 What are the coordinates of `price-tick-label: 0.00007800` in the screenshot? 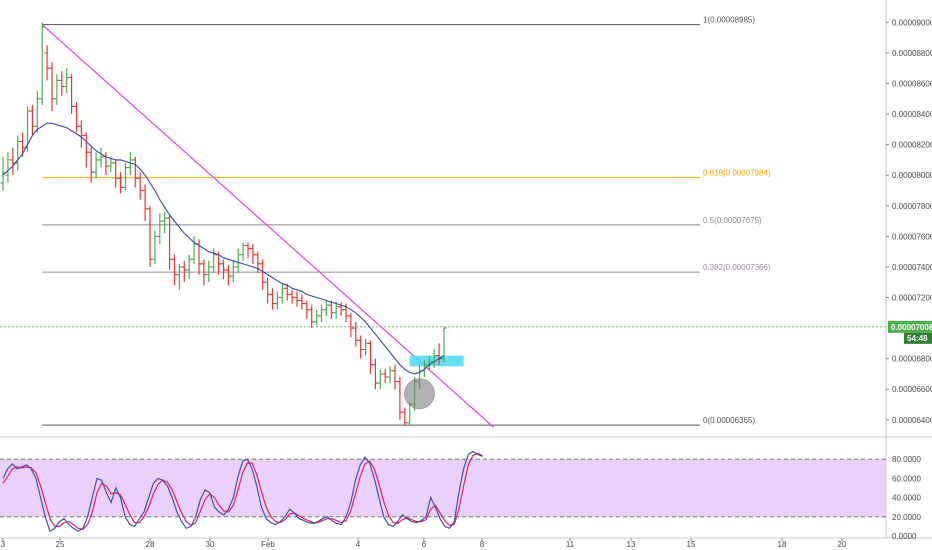 It's located at (912, 206).